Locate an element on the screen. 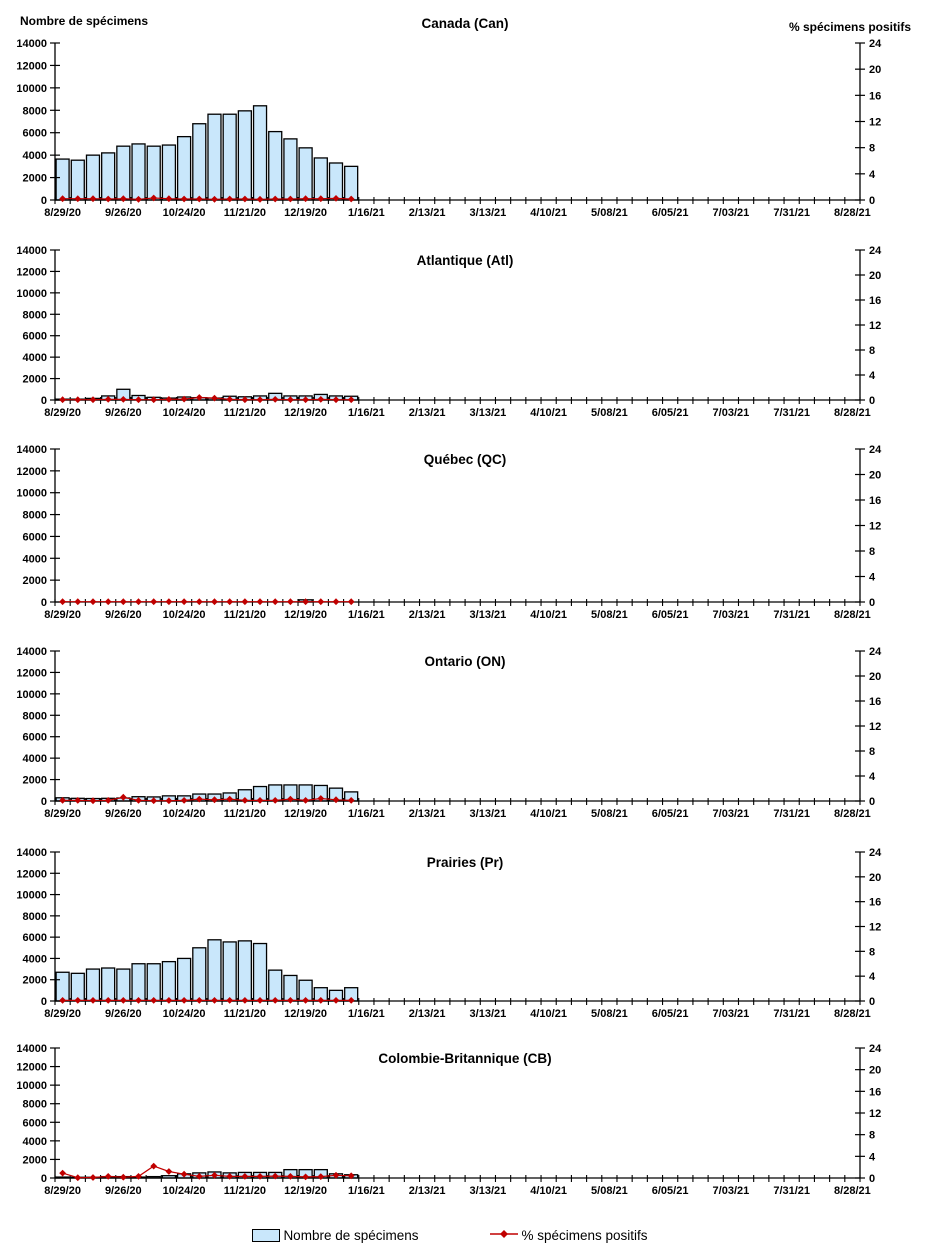 The height and width of the screenshot is (1256, 935). right-tick-label: 16 is located at coordinates (875, 903).